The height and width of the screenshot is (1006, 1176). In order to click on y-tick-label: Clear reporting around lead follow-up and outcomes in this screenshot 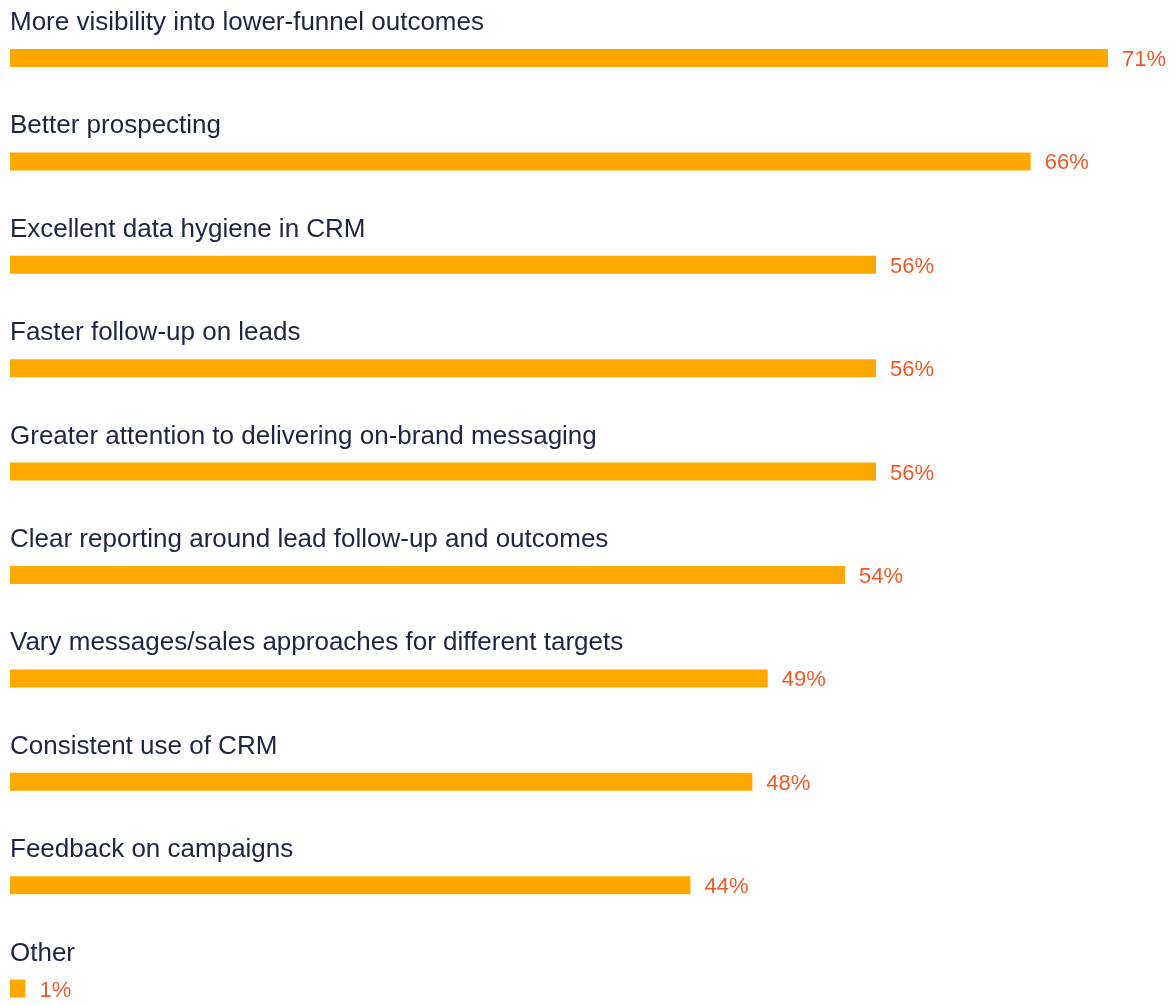, I will do `click(309, 538)`.